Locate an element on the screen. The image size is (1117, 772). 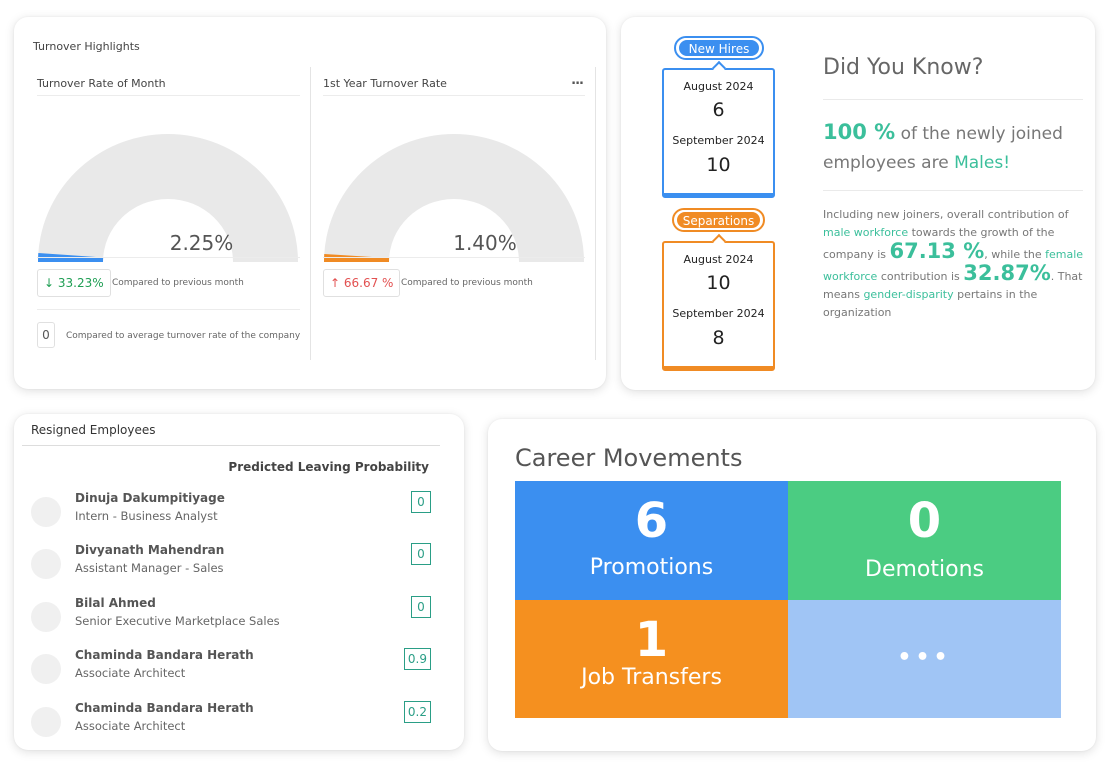
detail-text: pertains in the organization is located at coordinates (930, 303).